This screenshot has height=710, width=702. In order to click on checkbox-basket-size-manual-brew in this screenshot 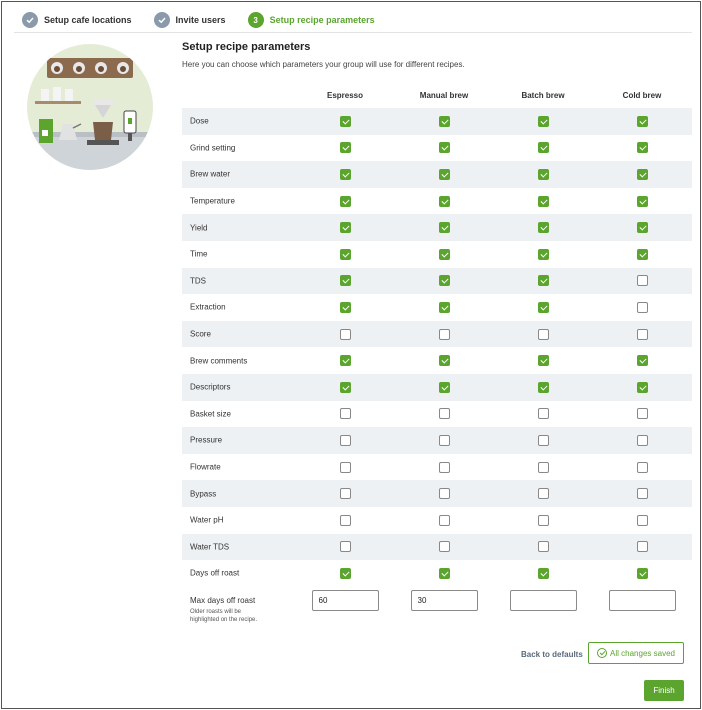, I will do `click(444, 414)`.